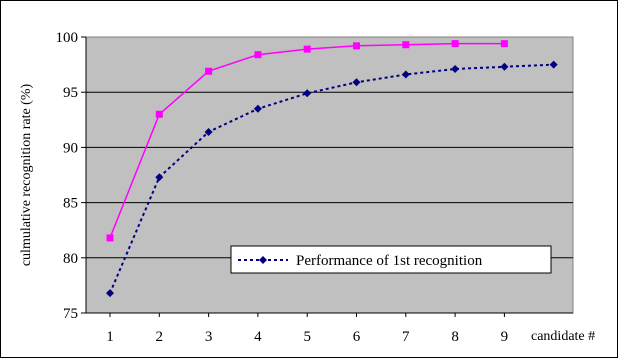 The width and height of the screenshot is (618, 358). What do you see at coordinates (67, 38) in the screenshot?
I see `y-tick-label-100: 100` at bounding box center [67, 38].